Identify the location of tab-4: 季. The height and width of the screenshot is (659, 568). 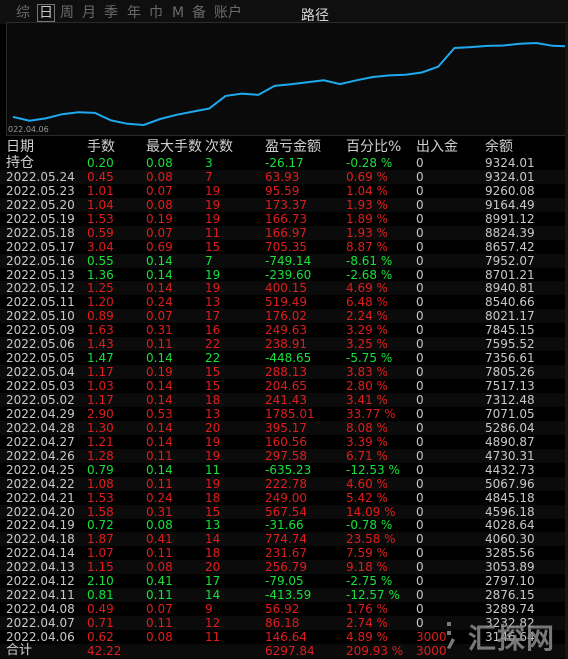
(111, 13).